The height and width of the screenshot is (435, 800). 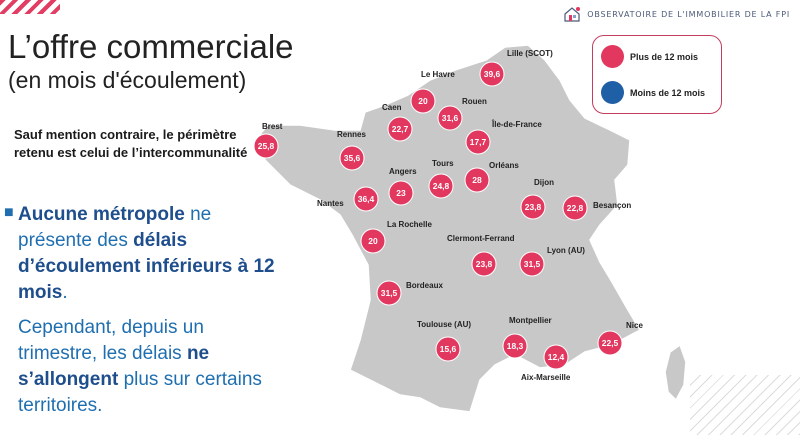 I want to click on city-marker-caen: 22,7 Caen, so click(x=397, y=122).